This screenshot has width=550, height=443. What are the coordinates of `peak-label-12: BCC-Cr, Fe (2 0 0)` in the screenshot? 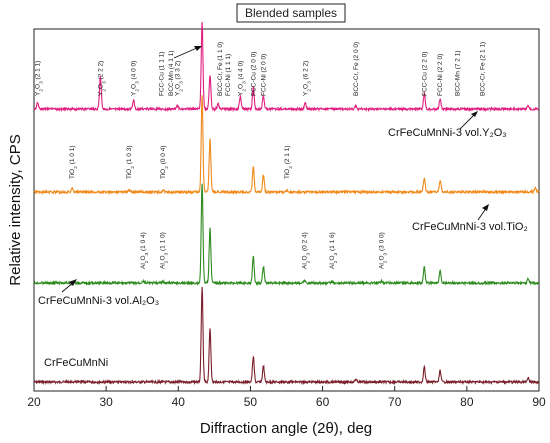 It's located at (356, 69).